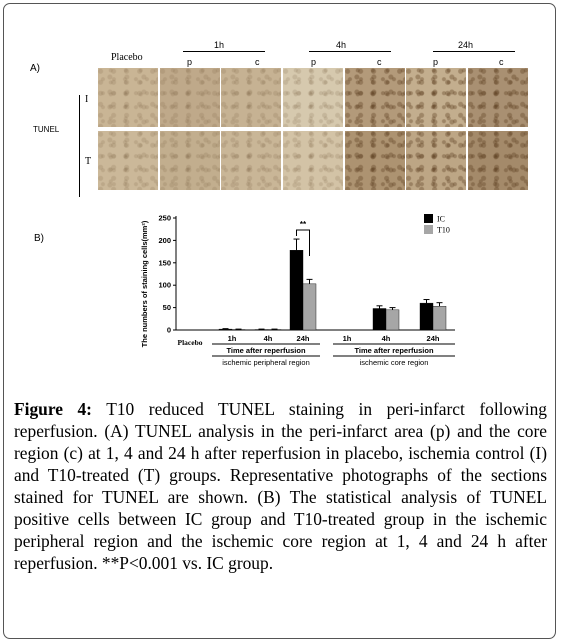 This screenshot has width=561, height=644. I want to click on micrograph-t10-1h-c, so click(251, 160).